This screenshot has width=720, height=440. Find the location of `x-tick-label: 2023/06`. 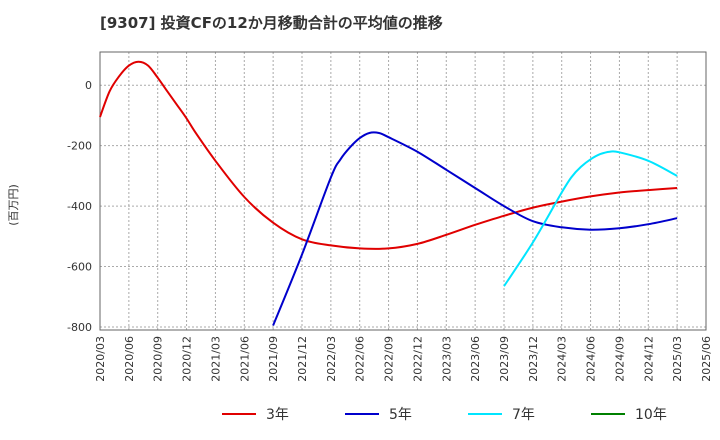

x-tick-label: 2023/06 is located at coordinates (475, 359).